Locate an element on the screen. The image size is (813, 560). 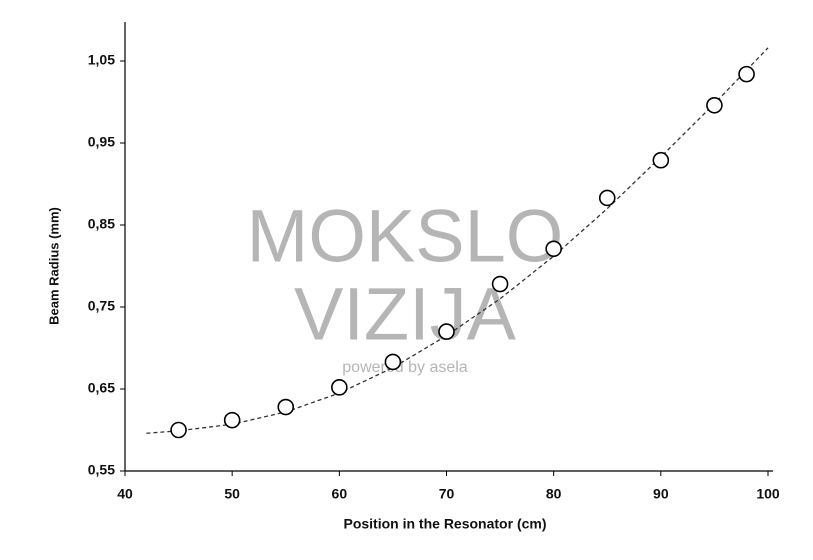
y-tick-label: 0,95 is located at coordinates (101, 142).